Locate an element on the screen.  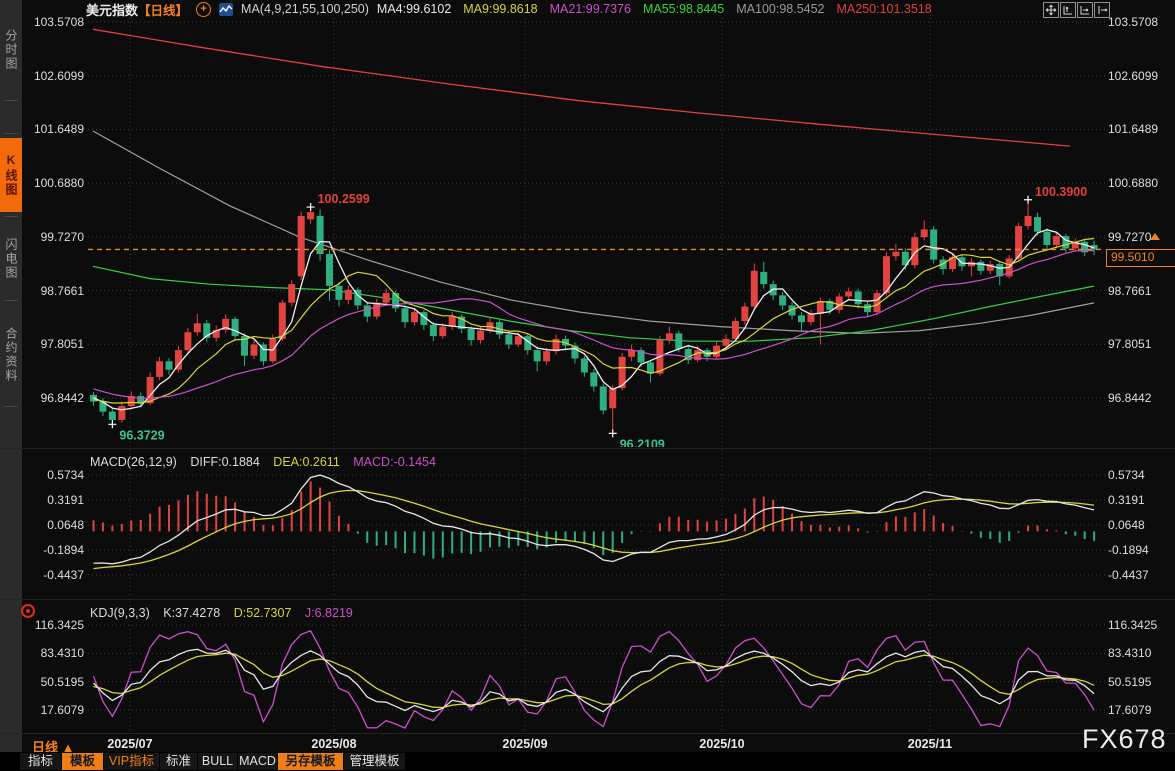
ma-value-1: MA4:99.6102 is located at coordinates (414, 9).